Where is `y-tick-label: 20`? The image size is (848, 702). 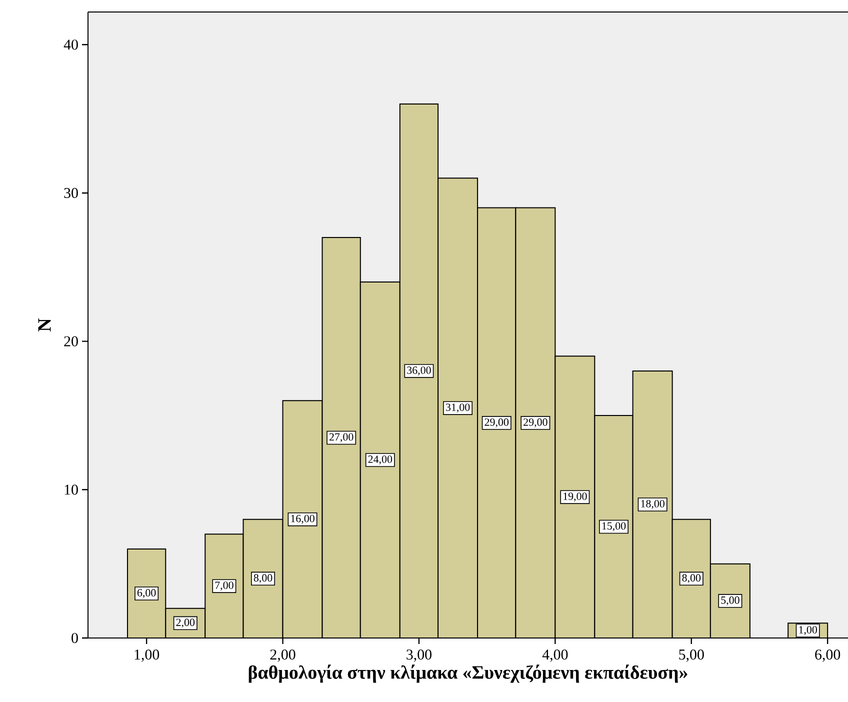
y-tick-label: 20 is located at coordinates (71, 341).